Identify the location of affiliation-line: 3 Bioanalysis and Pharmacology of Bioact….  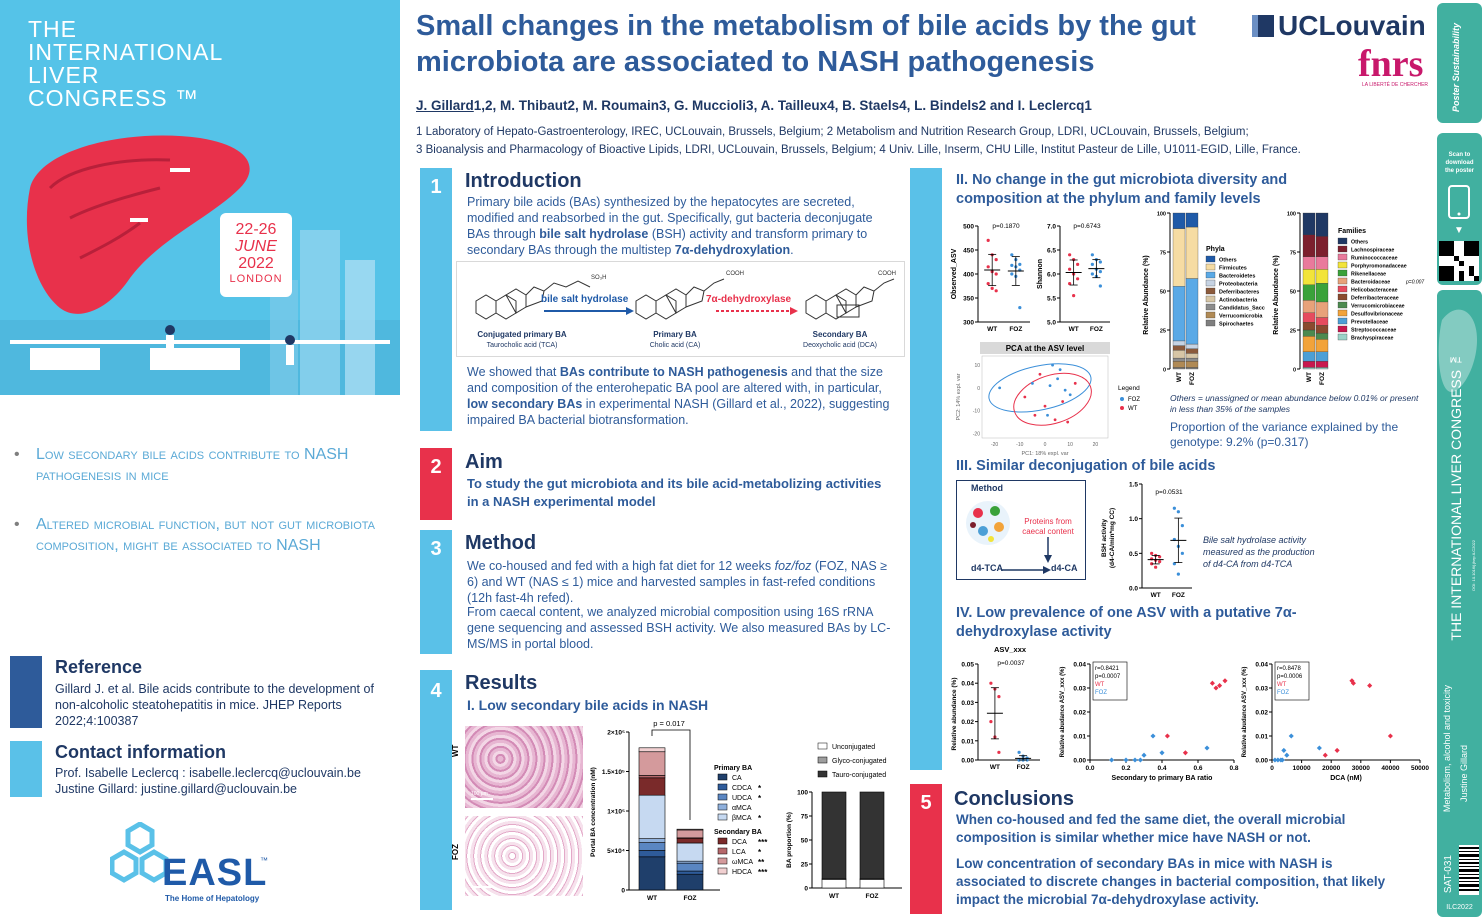
(858, 150).